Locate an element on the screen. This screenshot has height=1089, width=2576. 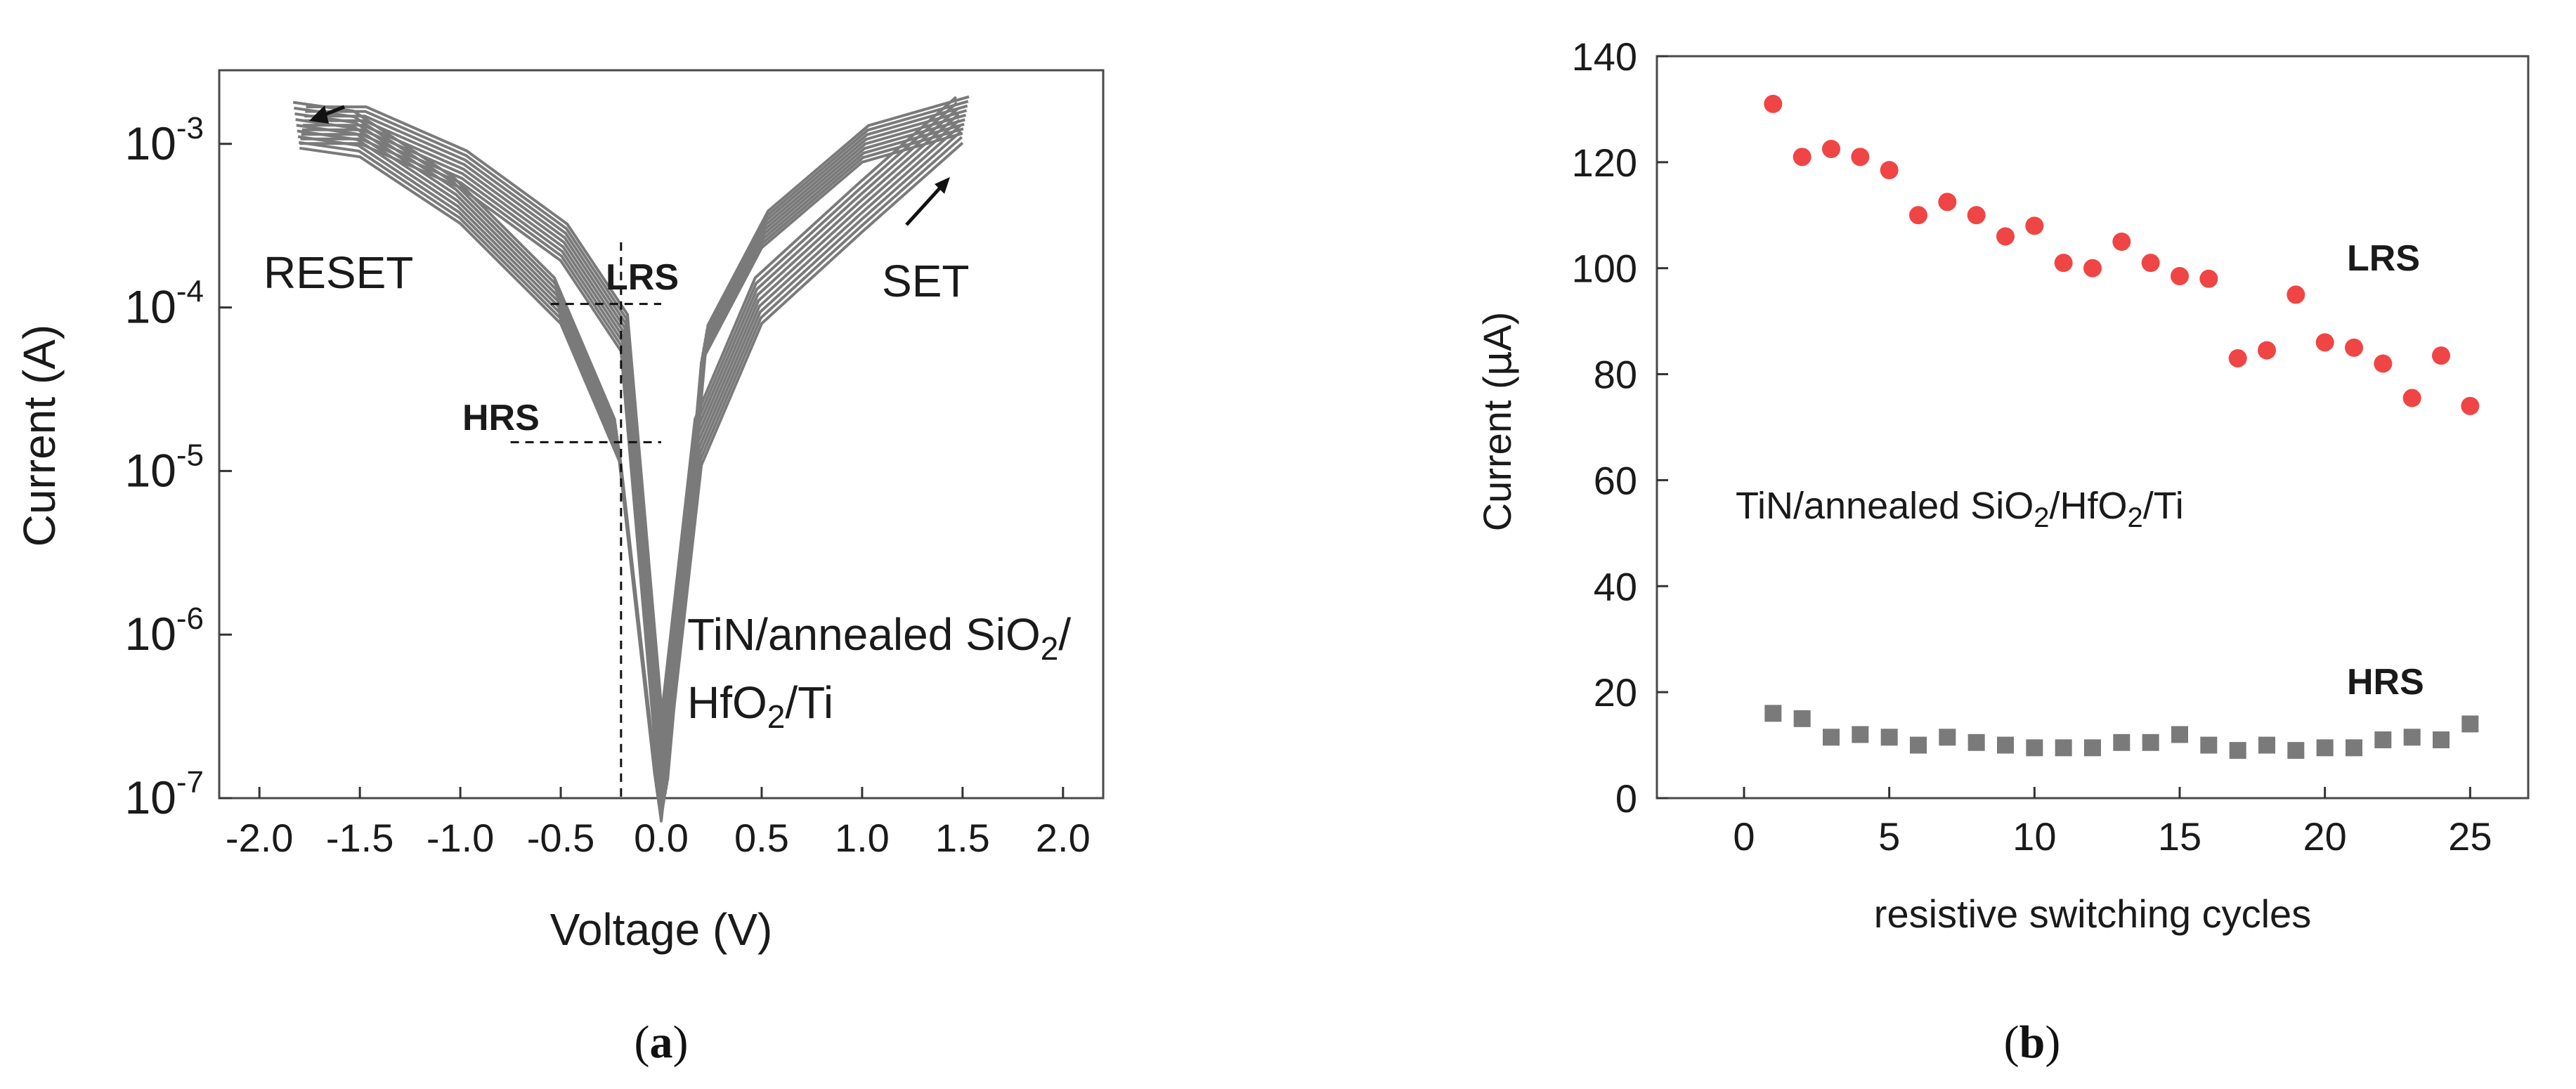
x-tick-label-a: -0.5 is located at coordinates (561, 838).